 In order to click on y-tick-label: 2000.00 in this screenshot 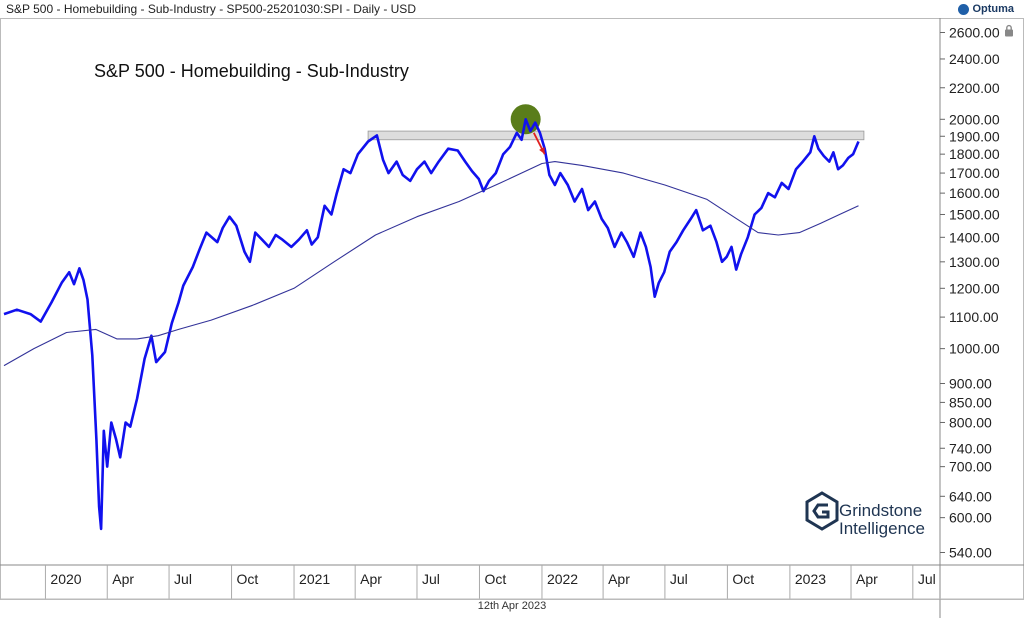, I will do `click(974, 119)`.